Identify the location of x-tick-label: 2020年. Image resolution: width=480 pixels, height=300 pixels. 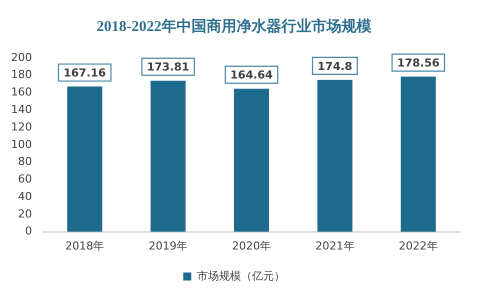
(251, 245).